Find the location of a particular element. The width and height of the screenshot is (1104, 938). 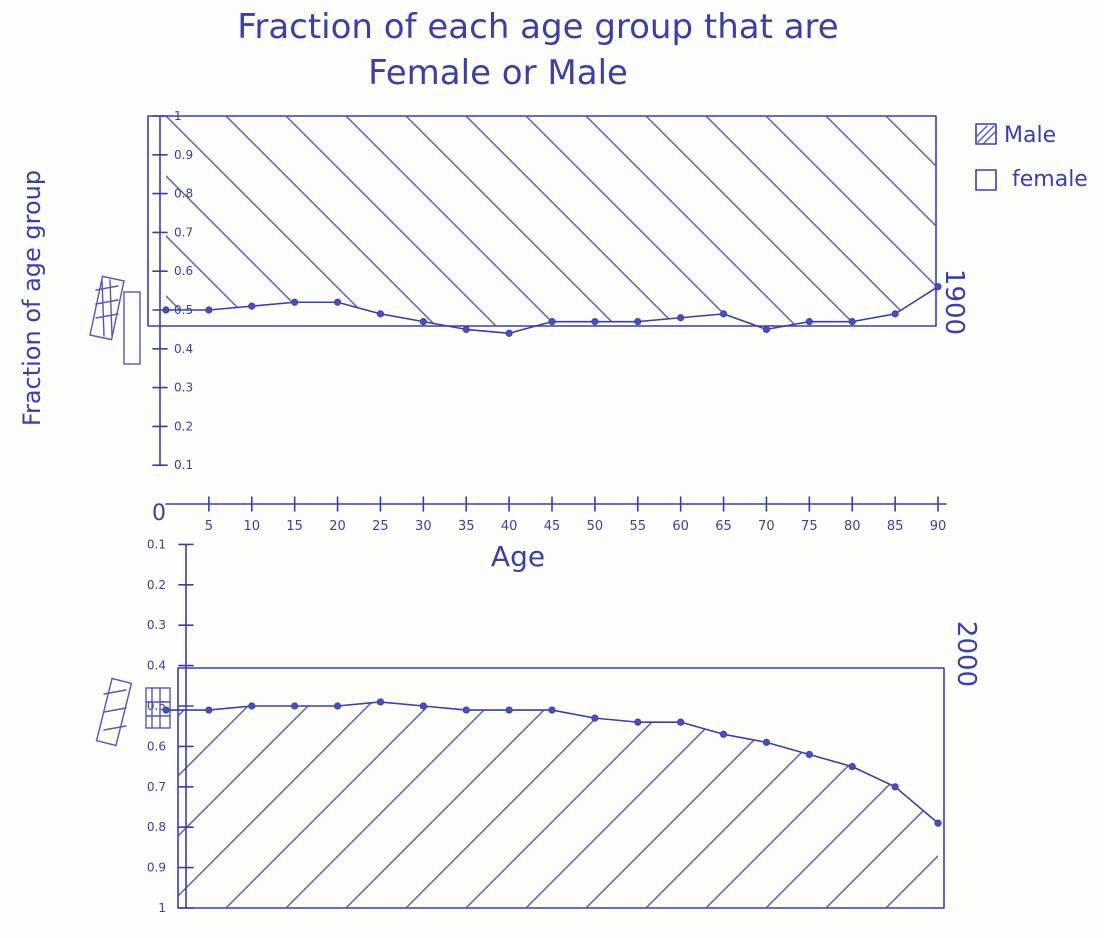

x-tick-label: 25 is located at coordinates (380, 526).